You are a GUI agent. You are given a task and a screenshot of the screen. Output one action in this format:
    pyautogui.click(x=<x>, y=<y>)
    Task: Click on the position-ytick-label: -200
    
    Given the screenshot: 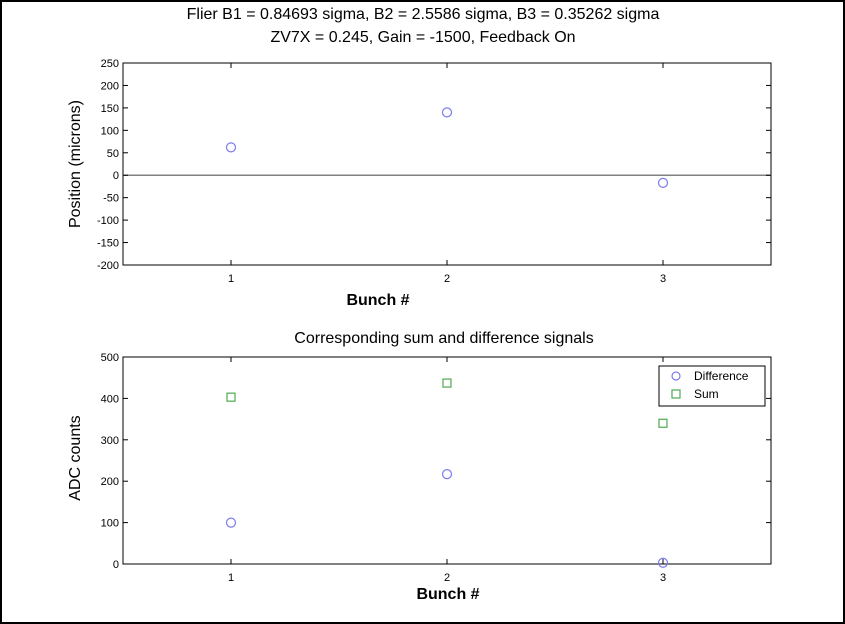 What is the action you would take?
    pyautogui.click(x=108, y=266)
    